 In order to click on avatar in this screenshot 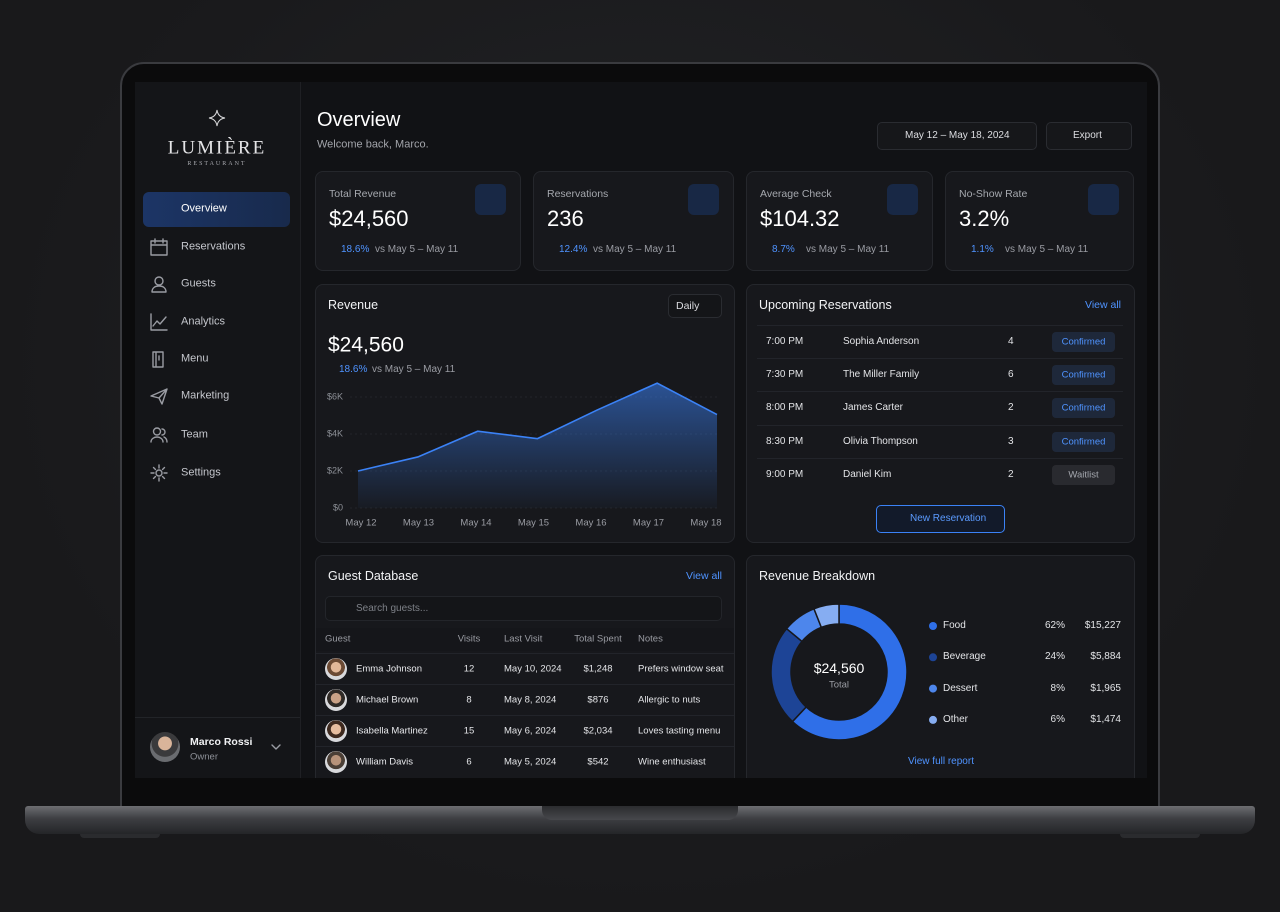, I will do `click(165, 747)`.